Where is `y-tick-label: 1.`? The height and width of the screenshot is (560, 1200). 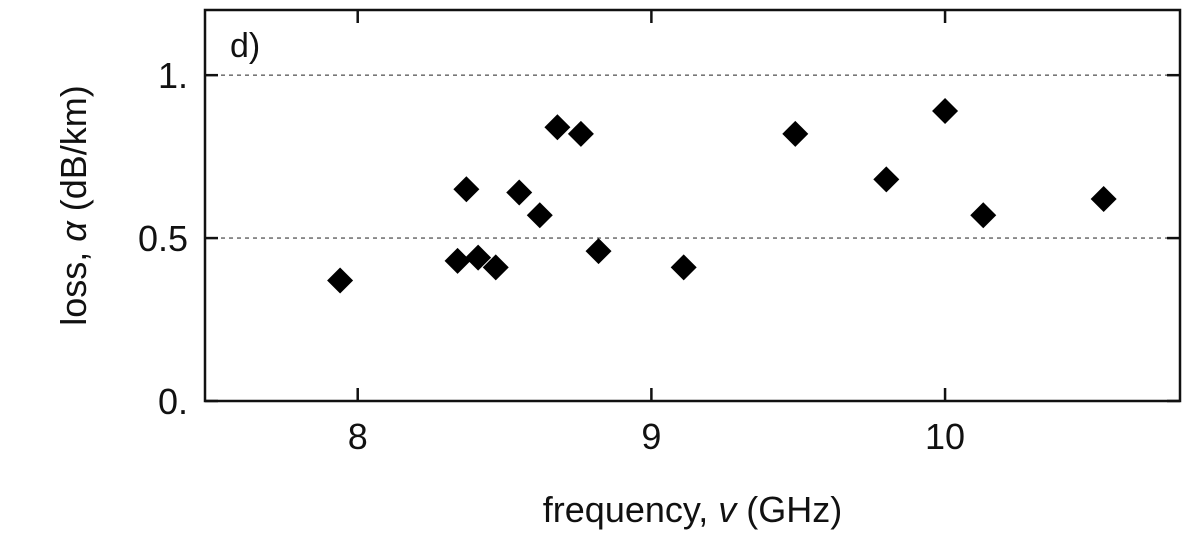 y-tick-label: 1. is located at coordinates (173, 75).